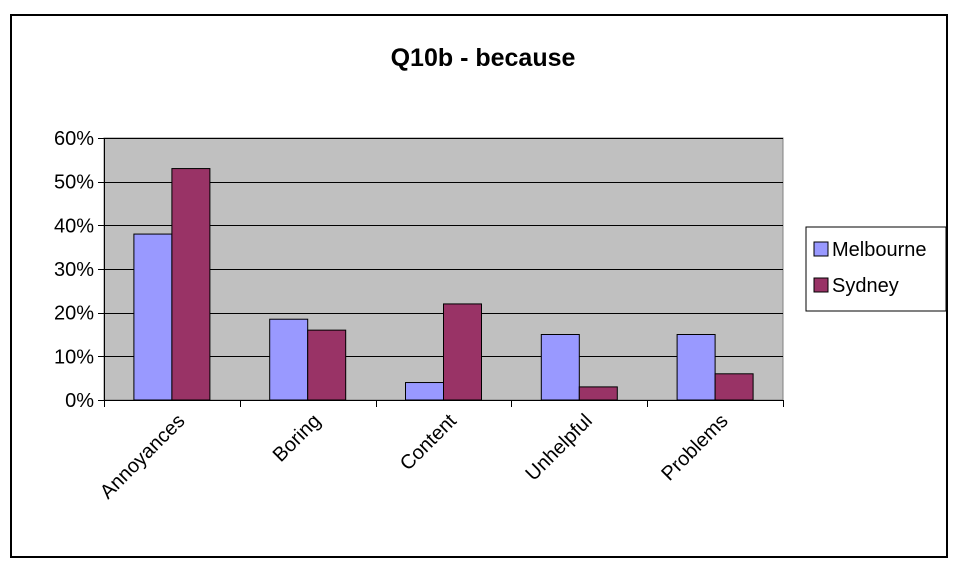 The image size is (958, 568). I want to click on y-tick-label: 10%, so click(74, 357).